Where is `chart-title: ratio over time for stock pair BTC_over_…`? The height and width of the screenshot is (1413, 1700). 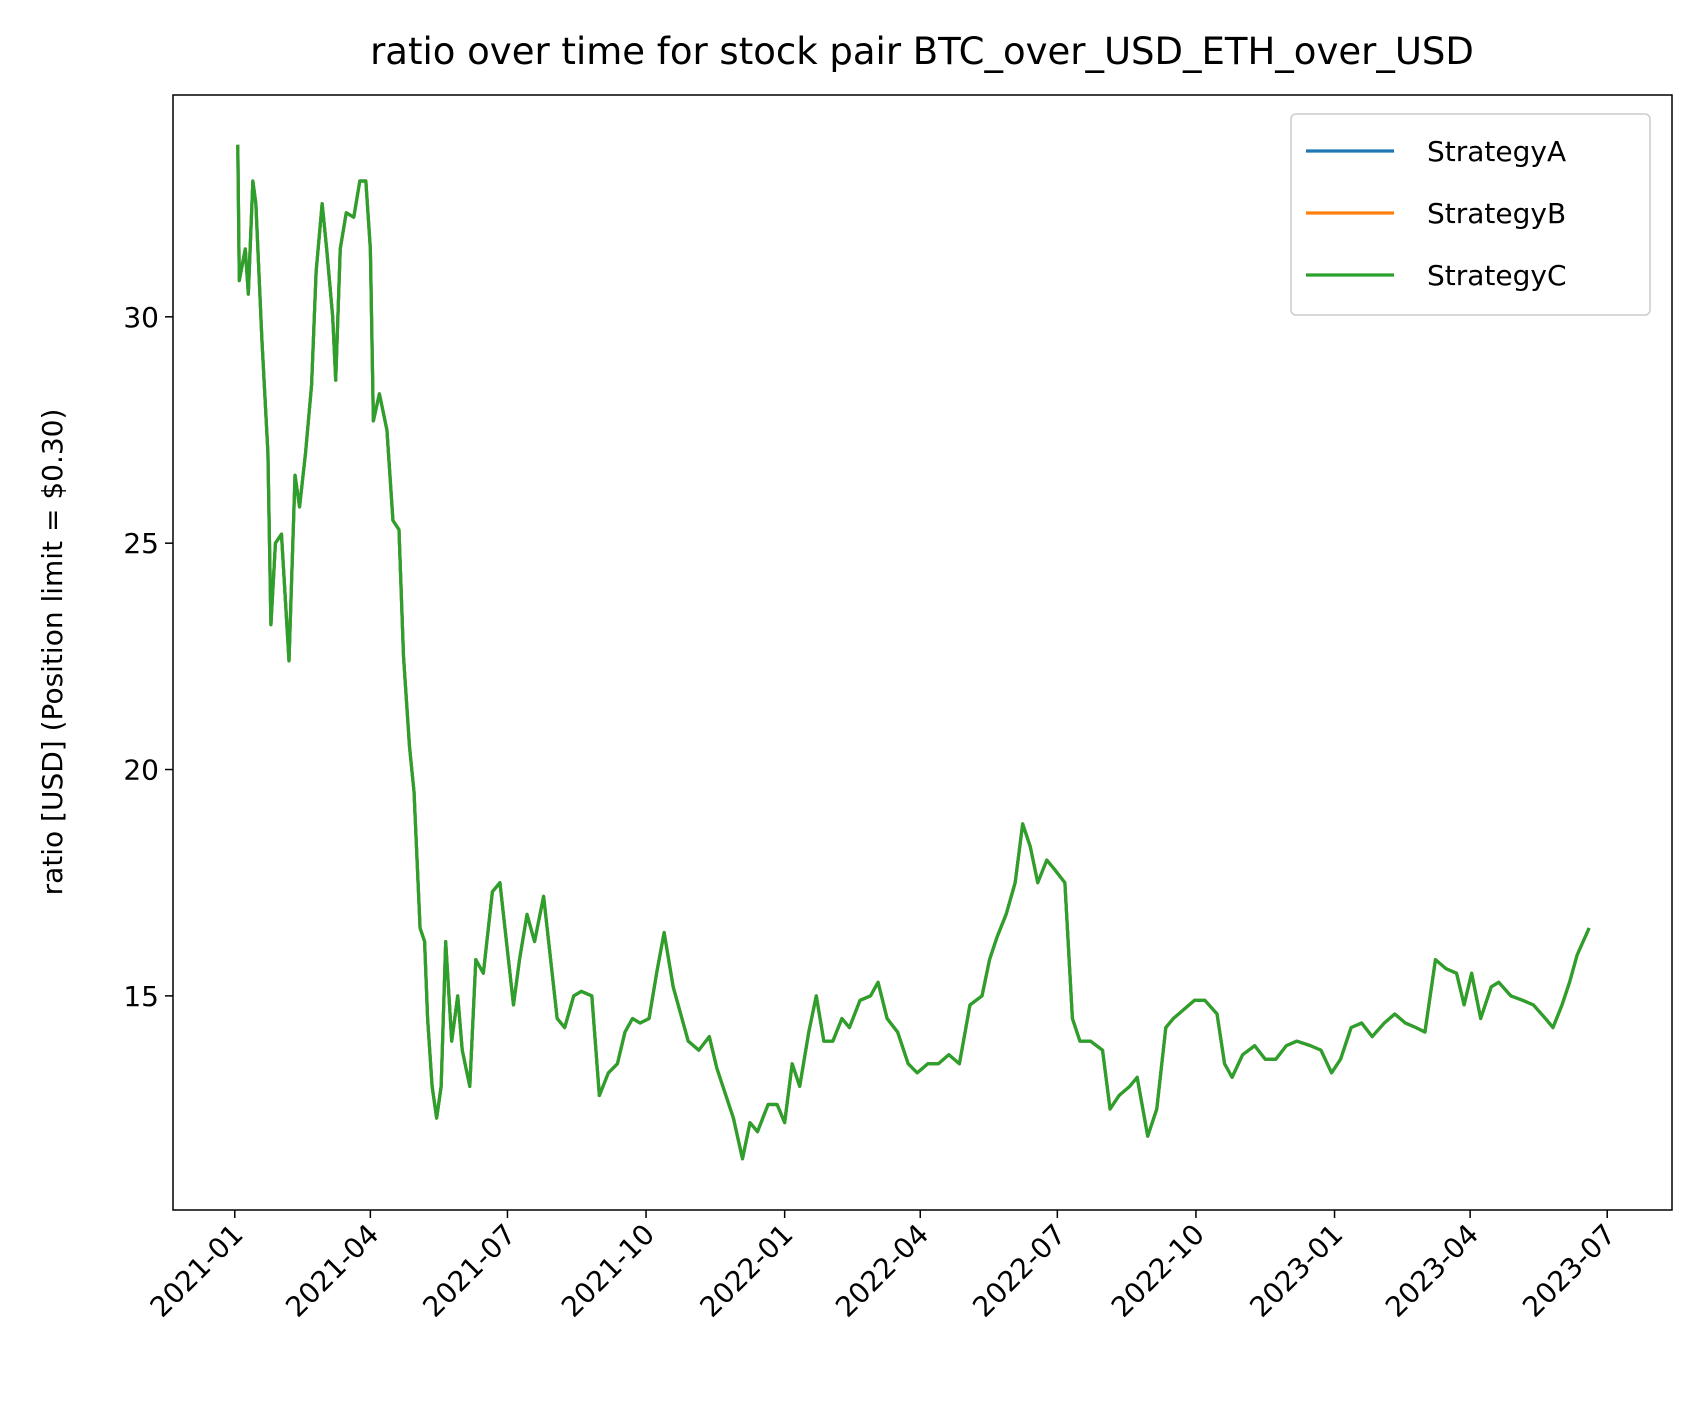 chart-title: ratio over time for stock pair BTC_over_… is located at coordinates (922, 51).